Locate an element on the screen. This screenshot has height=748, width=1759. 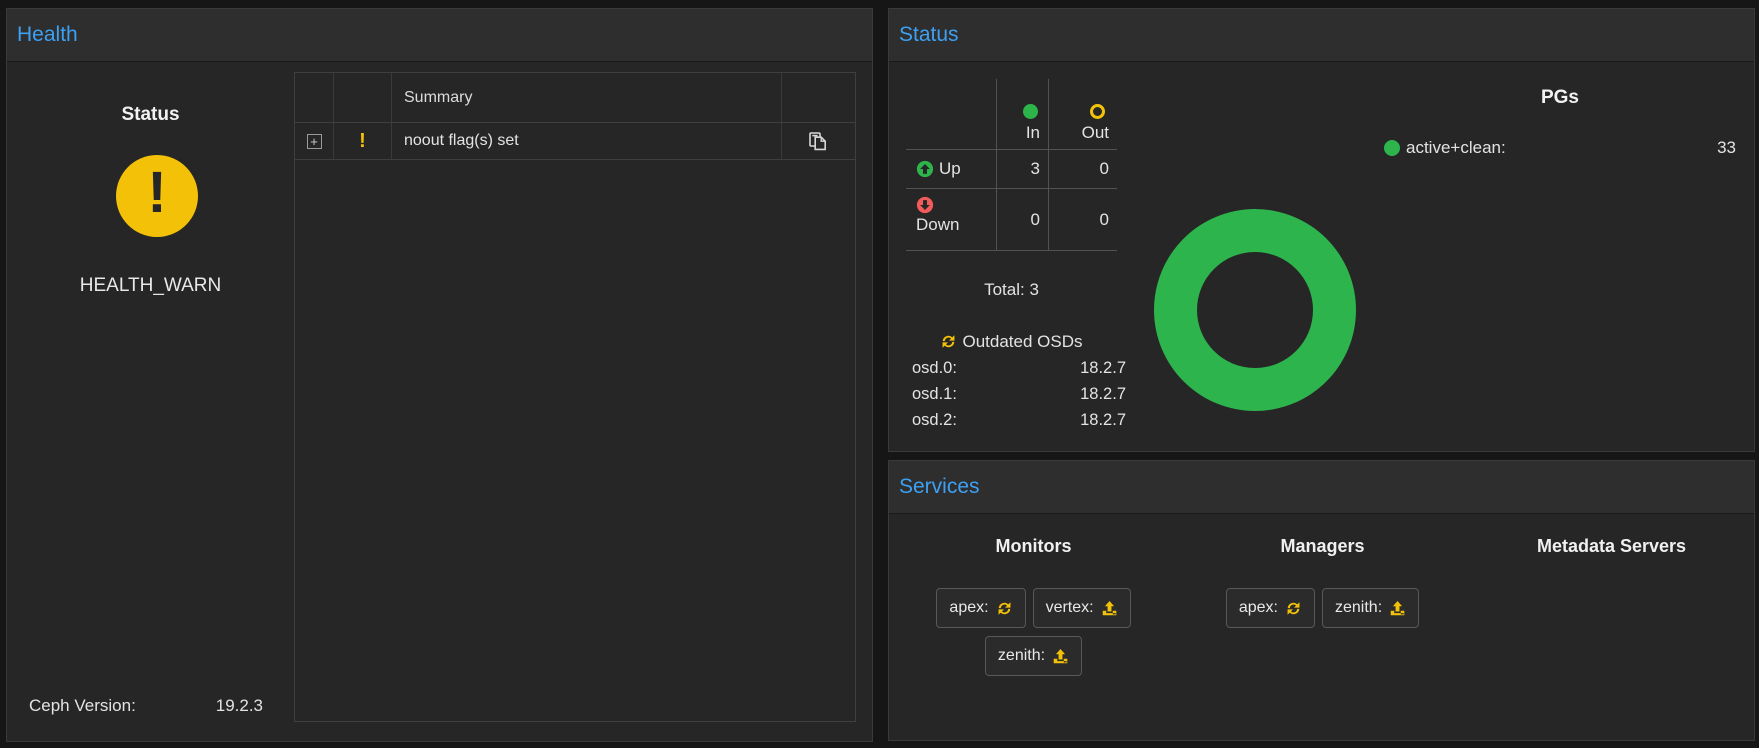
copy-icon is located at coordinates (818, 141).